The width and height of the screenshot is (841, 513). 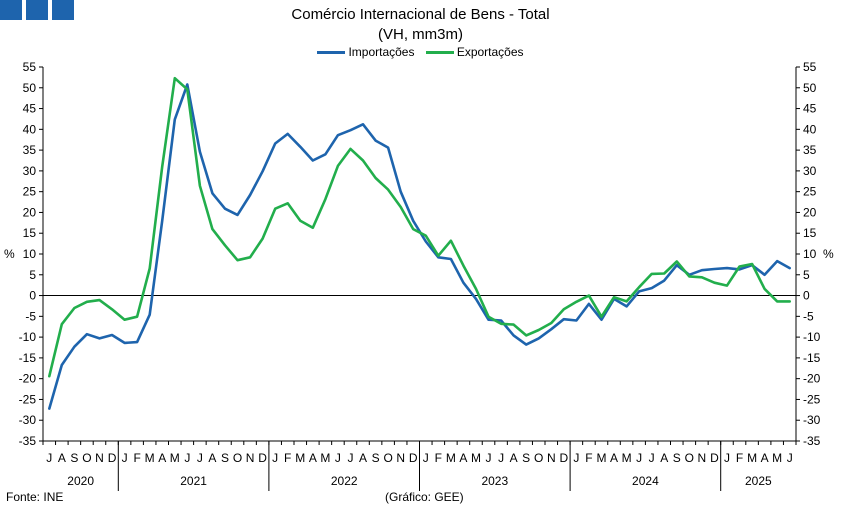 I want to click on year-label: 2020, so click(x=80, y=481).